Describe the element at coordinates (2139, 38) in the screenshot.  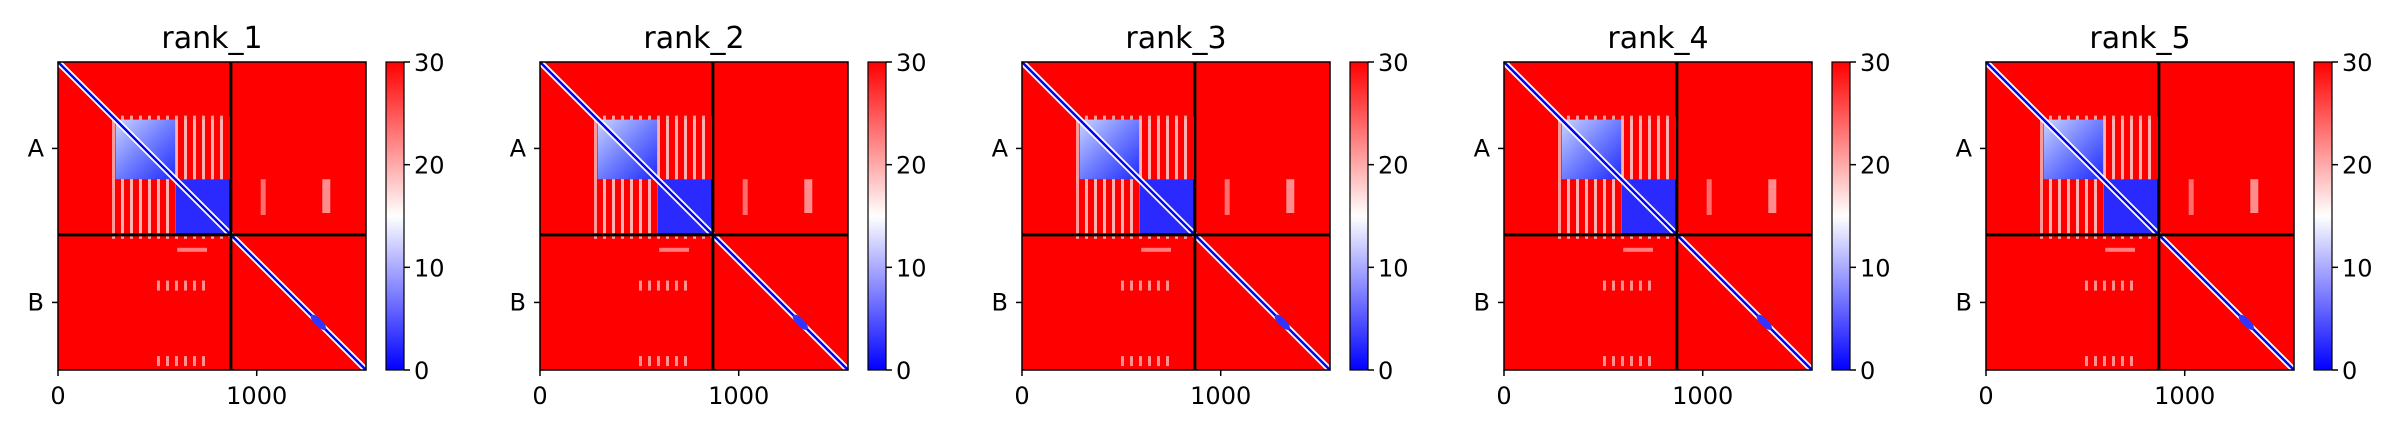
I see `panel-title: rank_5` at that location.